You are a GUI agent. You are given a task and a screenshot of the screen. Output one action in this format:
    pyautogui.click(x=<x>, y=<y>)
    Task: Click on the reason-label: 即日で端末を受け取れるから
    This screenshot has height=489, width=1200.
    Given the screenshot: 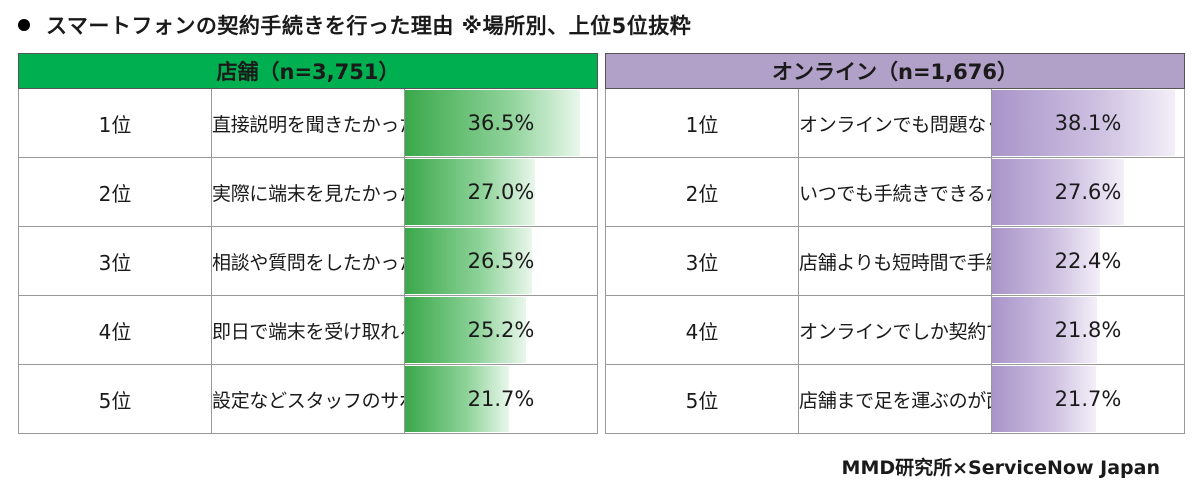 What is the action you would take?
    pyautogui.click(x=308, y=330)
    